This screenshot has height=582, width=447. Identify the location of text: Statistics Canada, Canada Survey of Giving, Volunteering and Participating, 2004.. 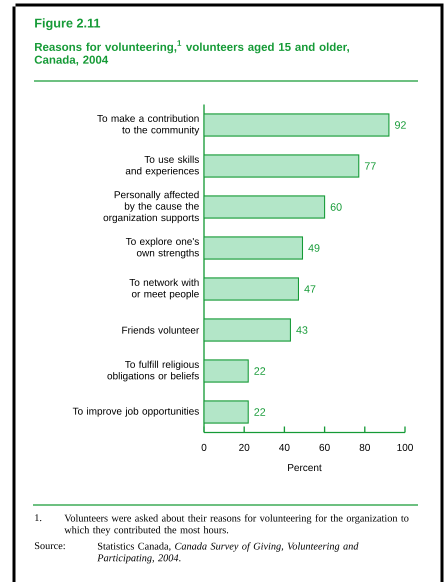
(227, 553).